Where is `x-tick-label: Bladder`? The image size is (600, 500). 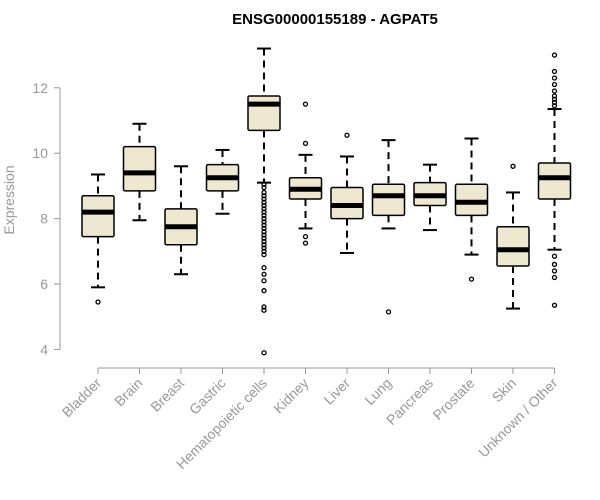 x-tick-label: Bladder is located at coordinates (82, 398).